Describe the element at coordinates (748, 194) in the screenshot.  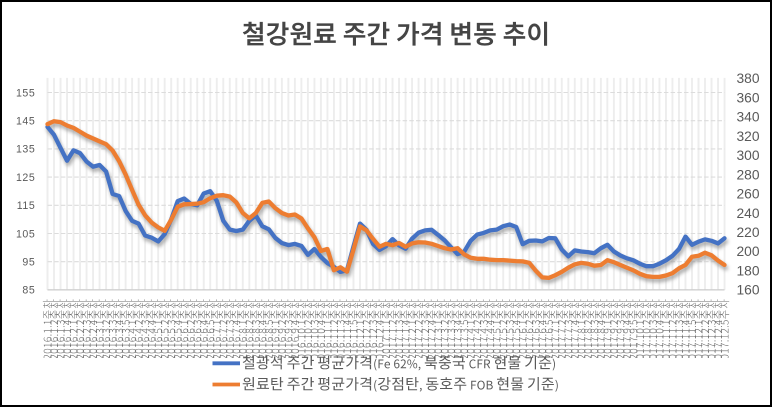
I see `svg-text: 260` at that location.